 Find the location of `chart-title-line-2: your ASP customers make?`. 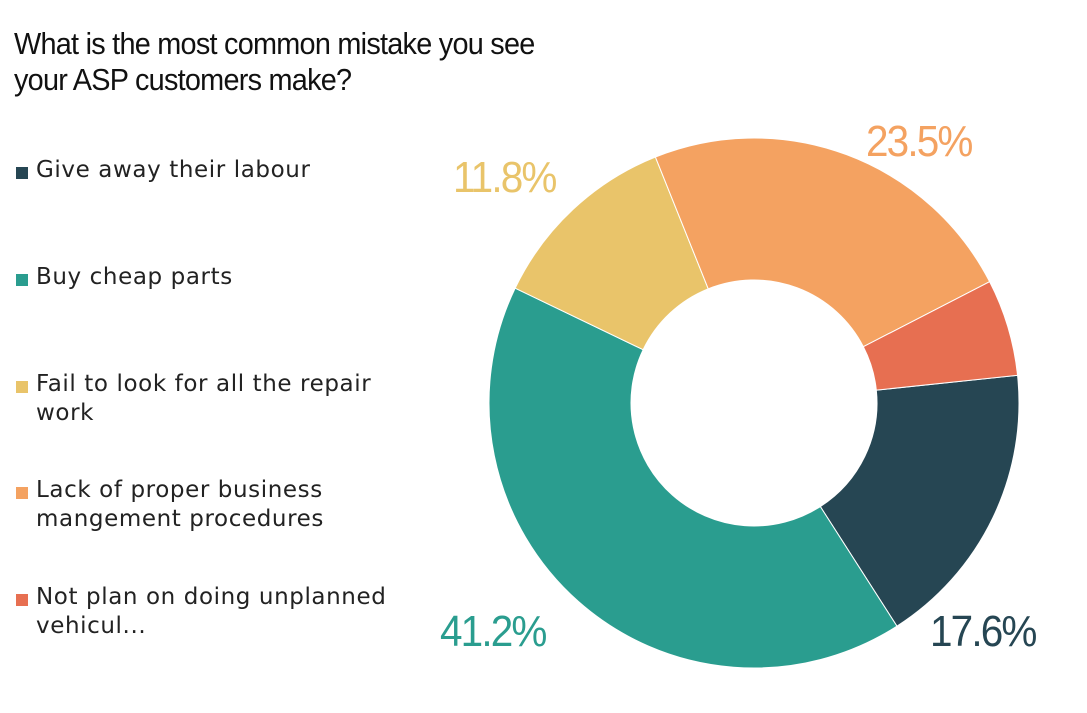

chart-title-line-2: your ASP customers make? is located at coordinates (183, 79).